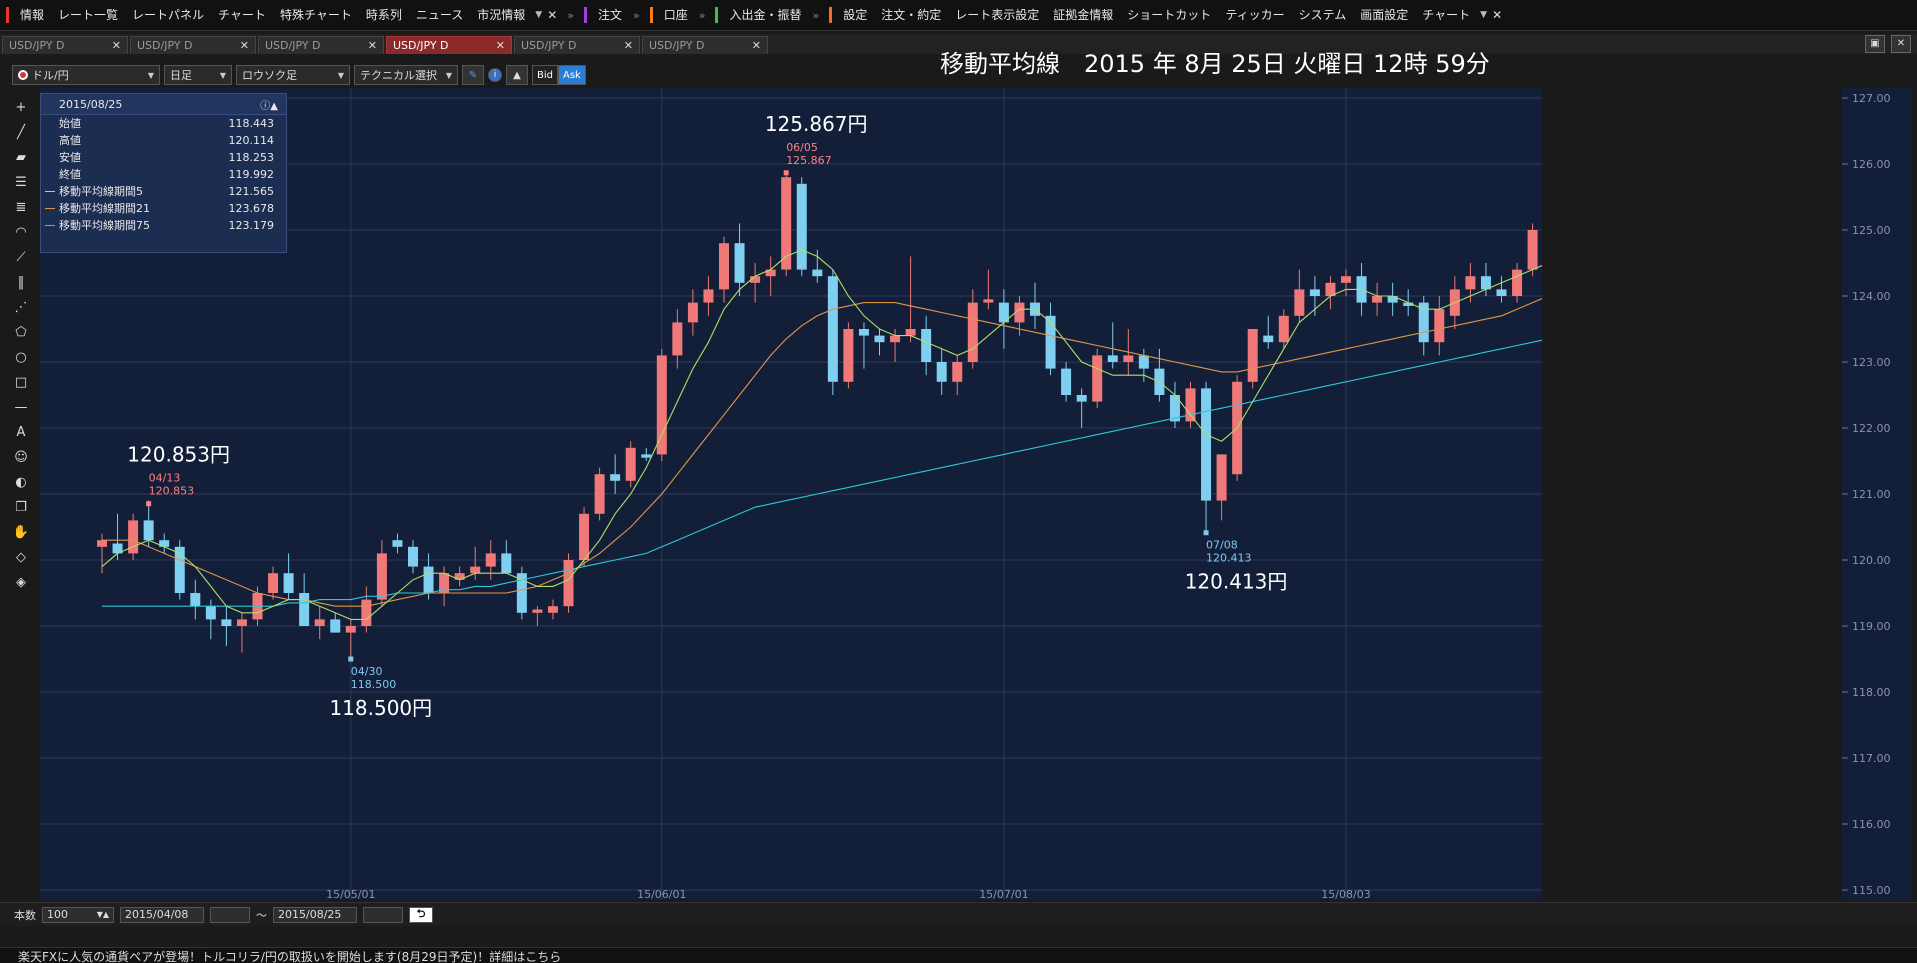 The image size is (1917, 963). What do you see at coordinates (383, 914) in the screenshot?
I see `to-time-field` at bounding box center [383, 914].